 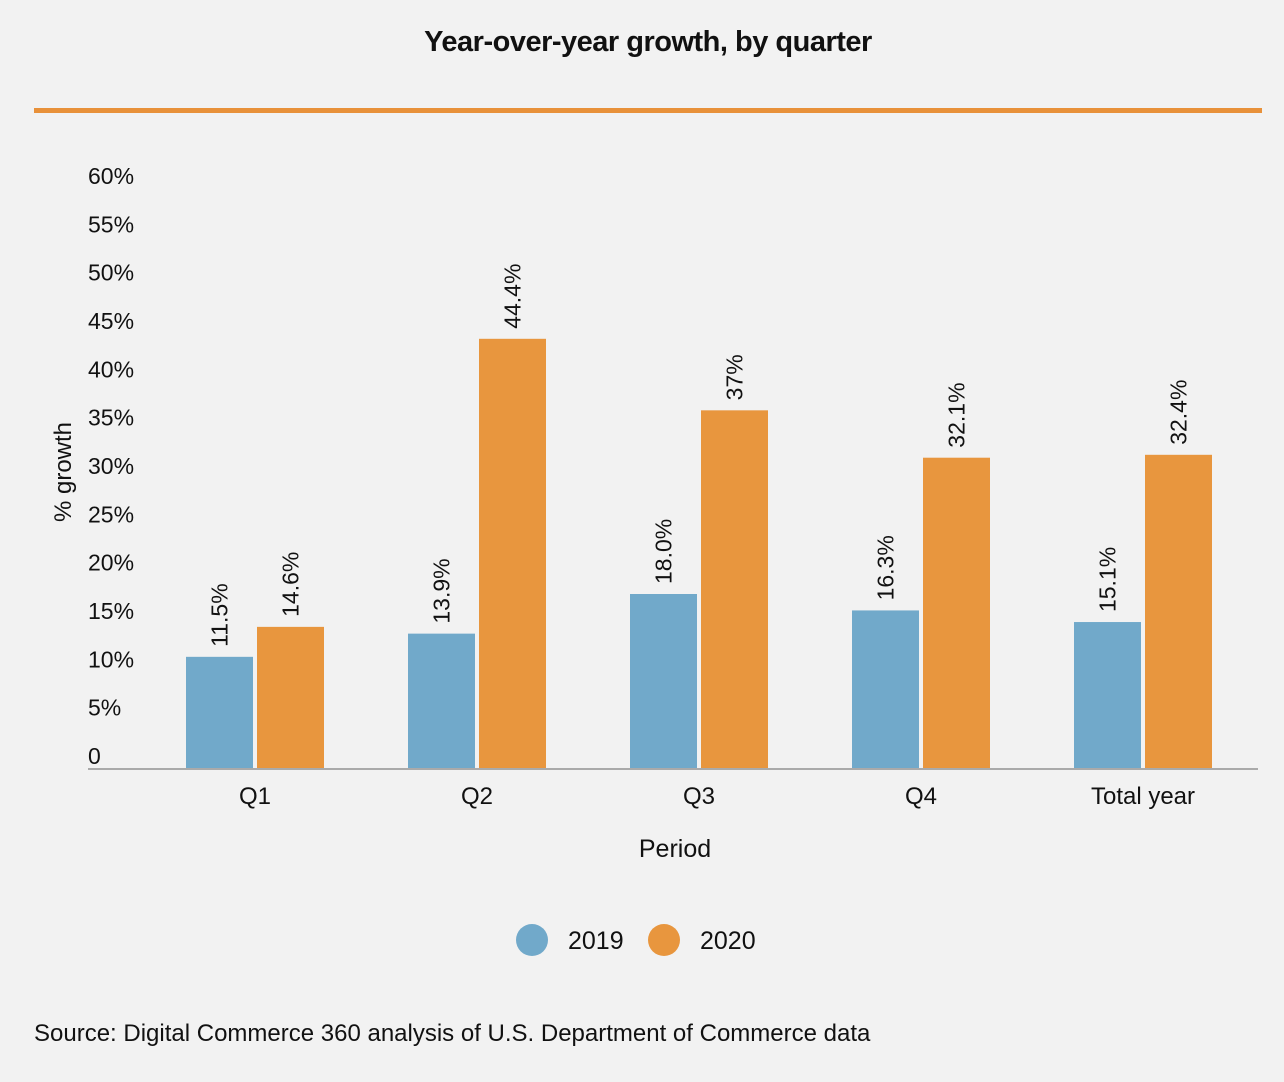 What do you see at coordinates (111, 273) in the screenshot?
I see `y-tick-label: 50%` at bounding box center [111, 273].